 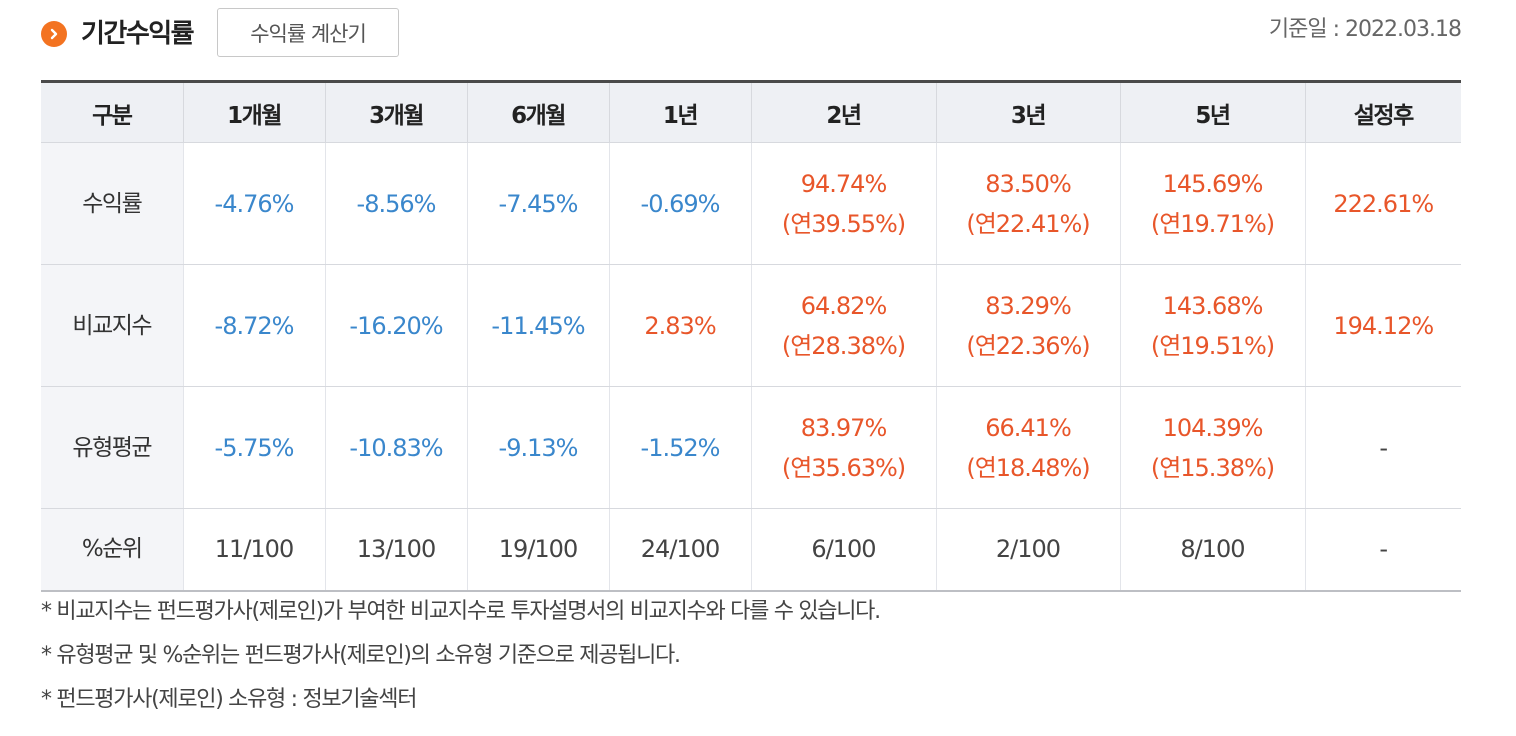 I want to click on column-header: 6개월, so click(x=537, y=111).